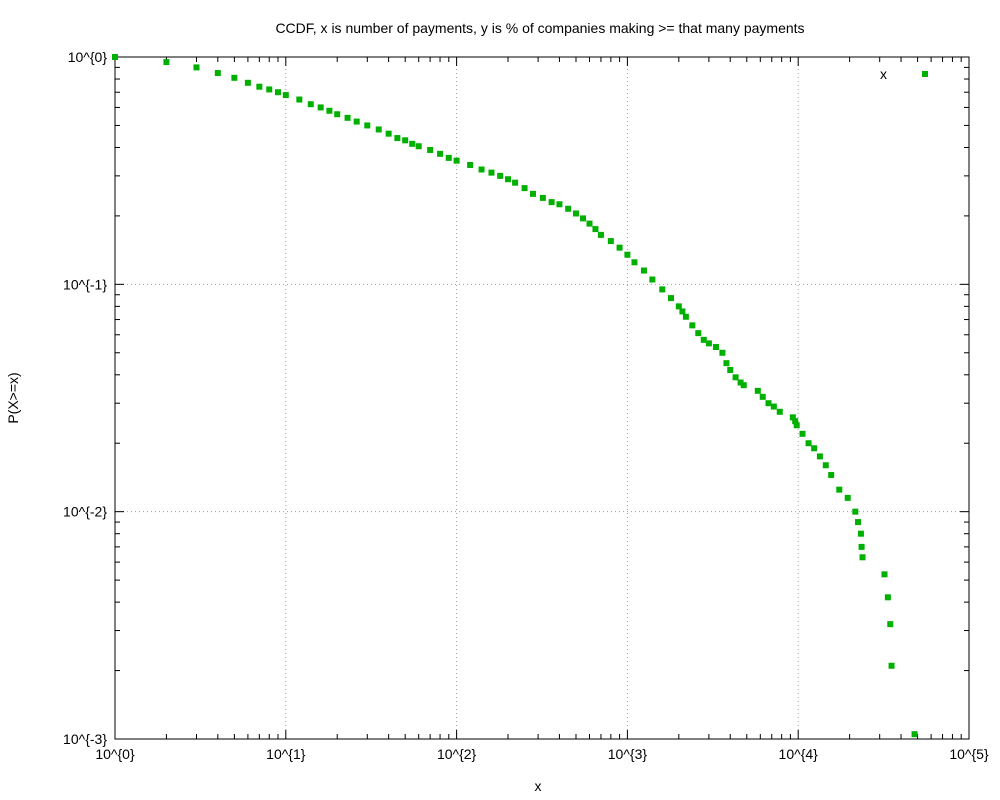 This screenshot has height=800, width=1000. I want to click on x-tick-label: 10^{5}, so click(969, 754).